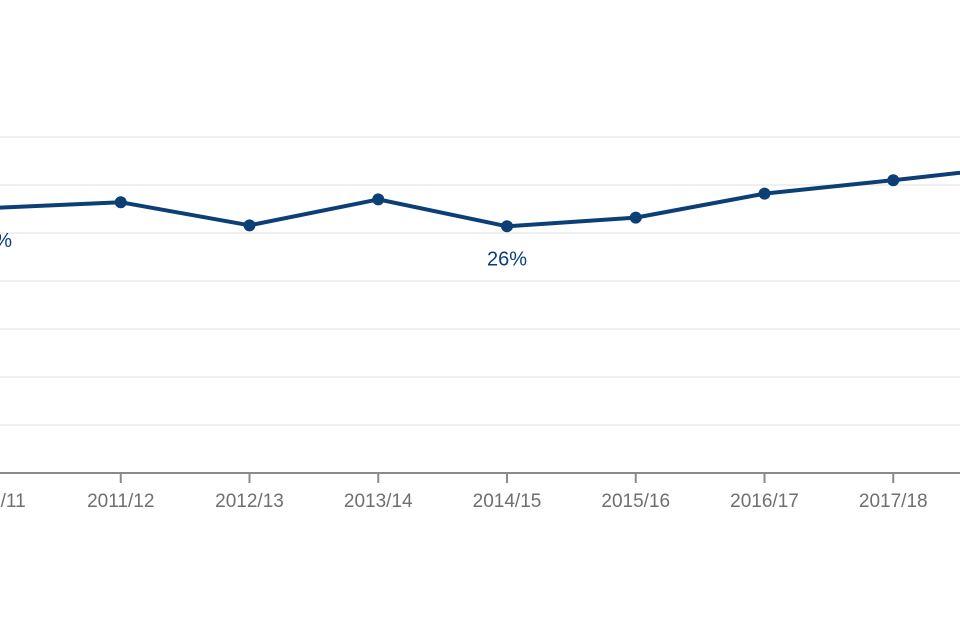 The height and width of the screenshot is (640, 960). I want to click on x-tick-label: 2014/15, so click(507, 501).